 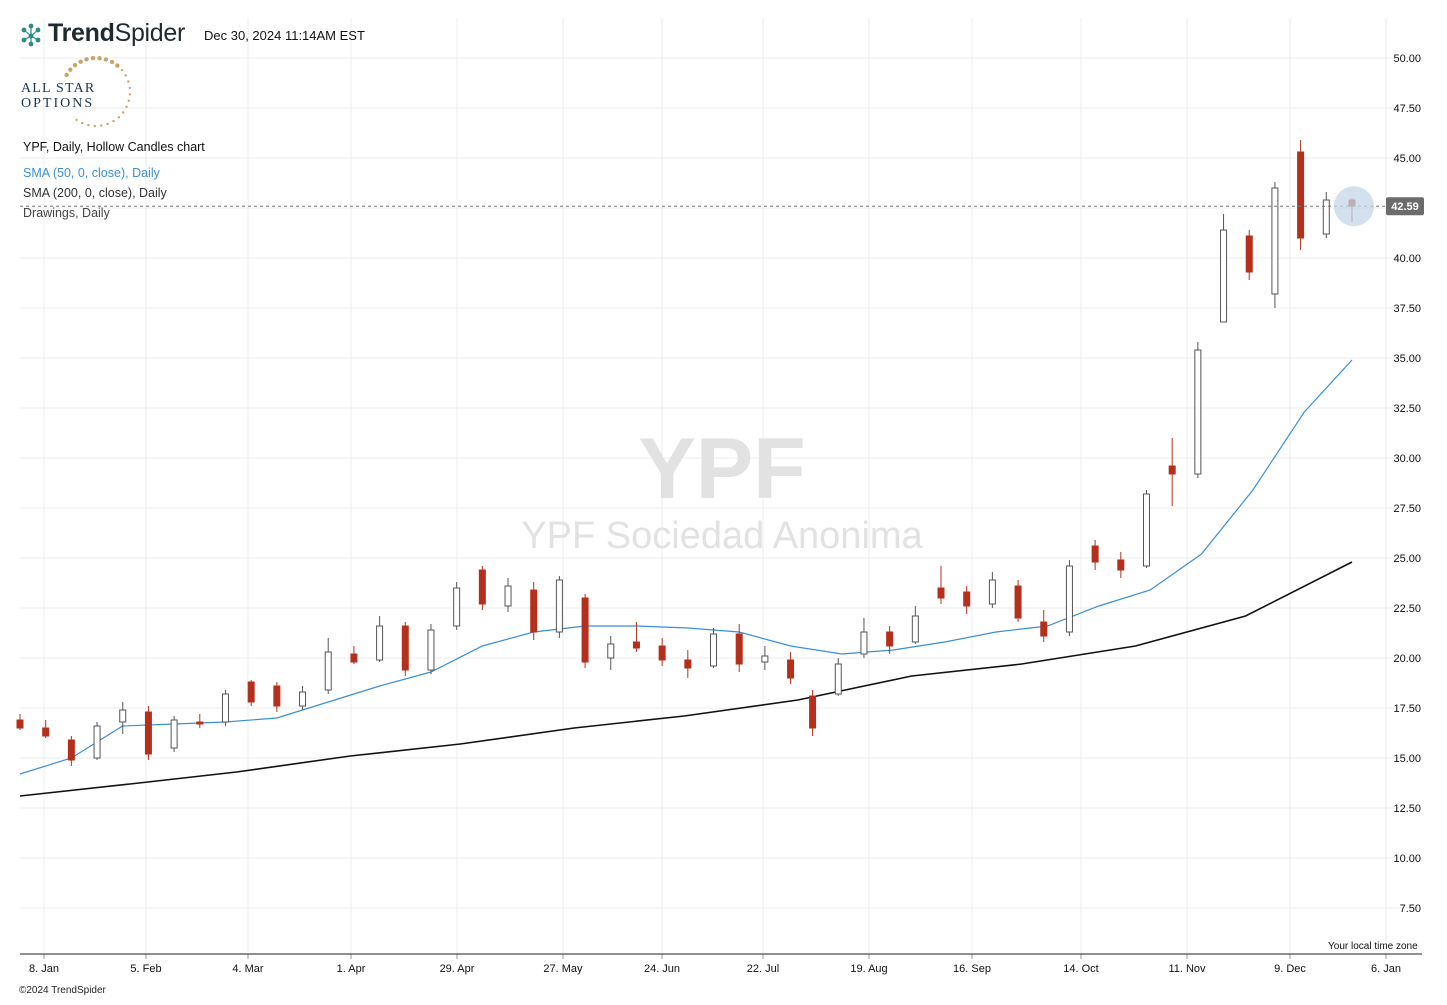 What do you see at coordinates (114, 147) in the screenshot?
I see `legend-title: YPF, Daily, Hollow Candles chart` at bounding box center [114, 147].